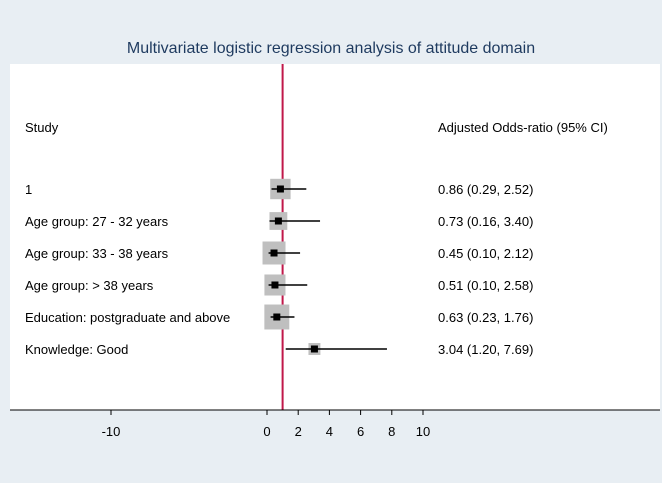 The width and height of the screenshot is (662, 483). Describe the element at coordinates (485, 221) in the screenshot. I see `row-estimate: 0.73 (0.16, 3.40)` at that location.